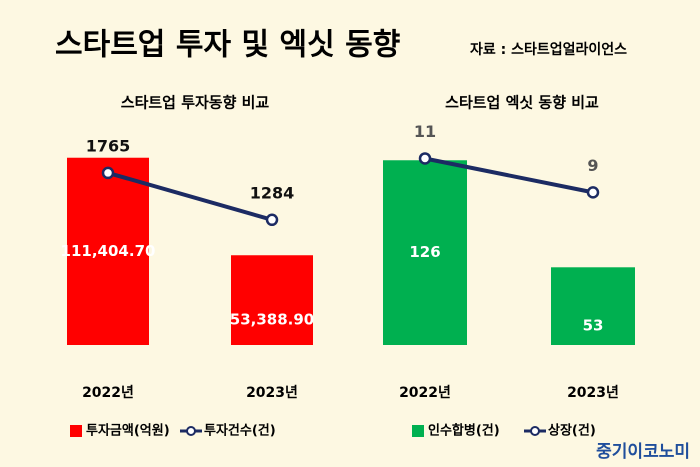 This screenshot has width=700, height=467. I want to click on data-label: 111,404.70, so click(108, 251).